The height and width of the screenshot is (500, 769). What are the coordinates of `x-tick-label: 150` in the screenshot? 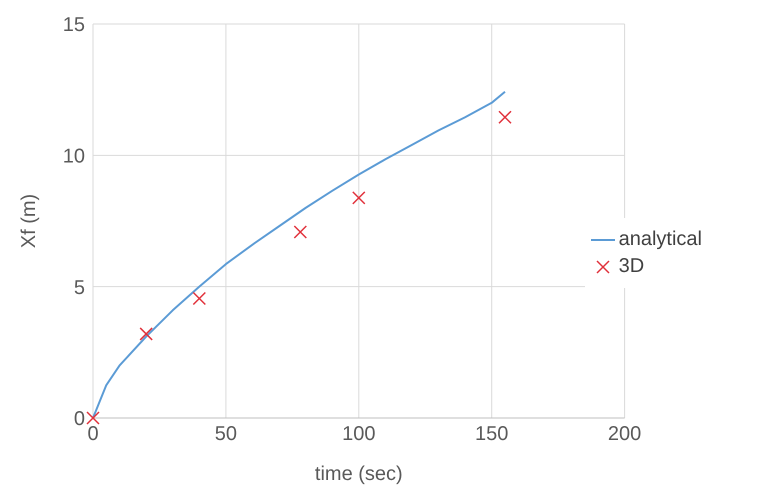 It's located at (491, 434).